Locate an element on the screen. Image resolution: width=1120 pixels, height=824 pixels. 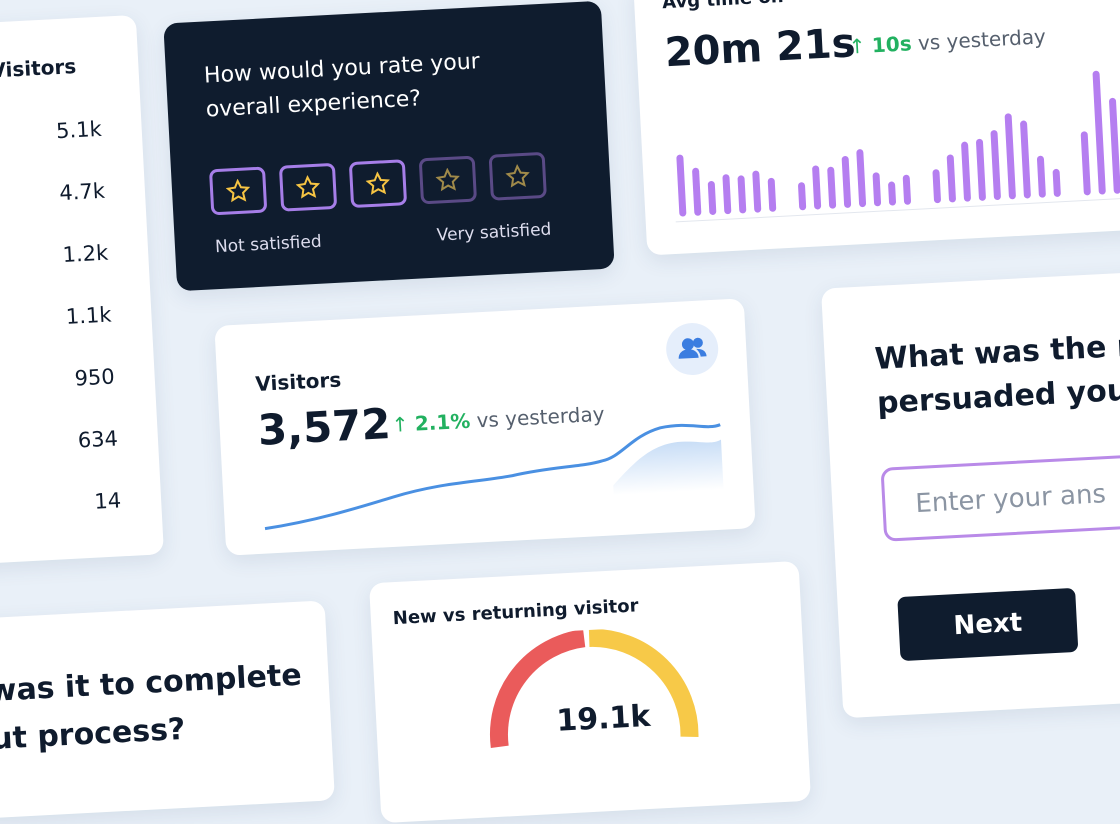
donut-card: New vs returning visitor 19.1k is located at coordinates (590, 692).